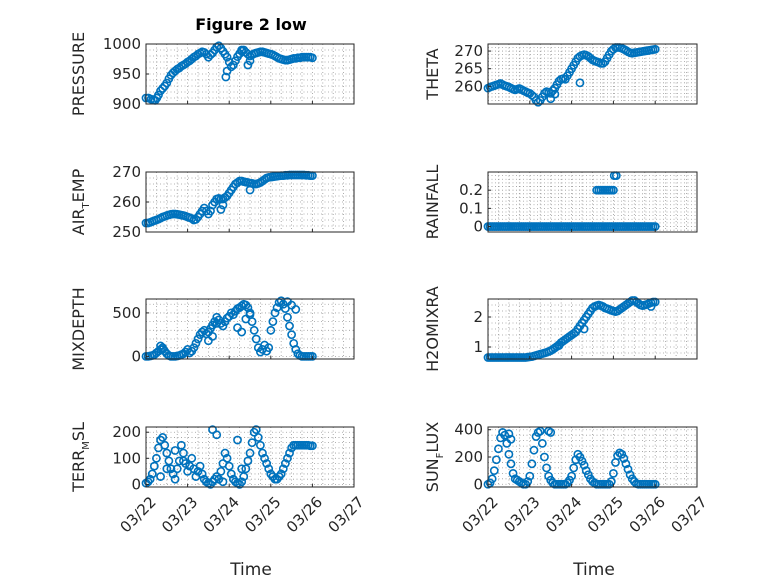  I want to click on subplot-rainfall: 00.10.2 RAINFALL, so click(560, 202).